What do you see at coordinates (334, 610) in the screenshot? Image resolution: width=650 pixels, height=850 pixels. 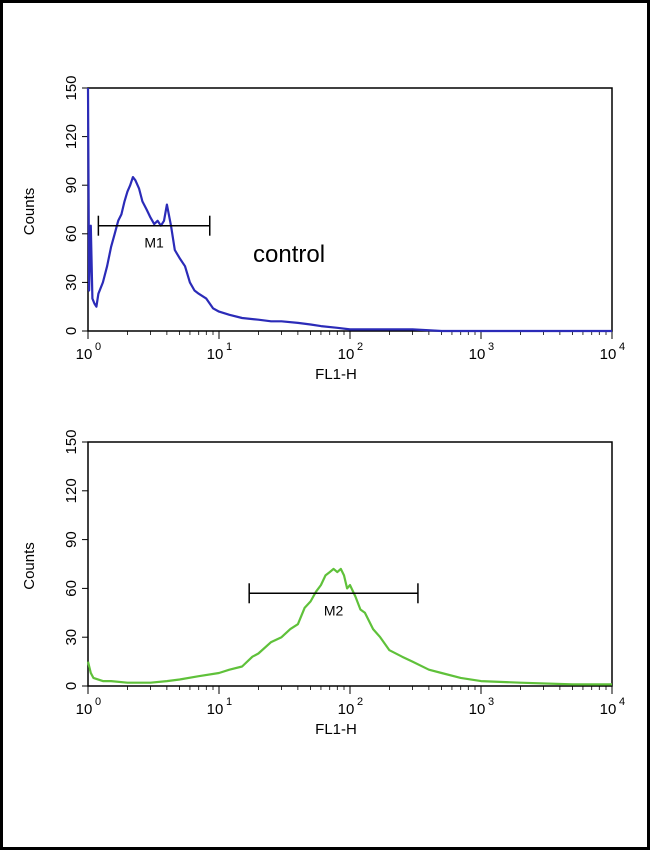 I see `gate-marker-label: M2` at bounding box center [334, 610].